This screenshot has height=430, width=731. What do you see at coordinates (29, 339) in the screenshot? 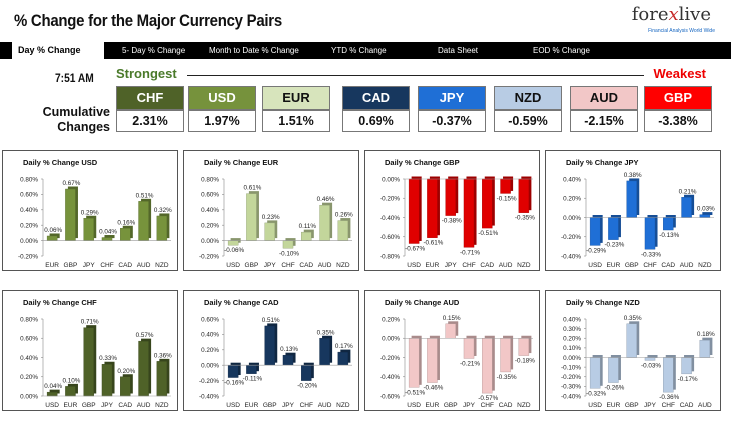
I see `y-tick-label: 0.60%` at bounding box center [29, 339].